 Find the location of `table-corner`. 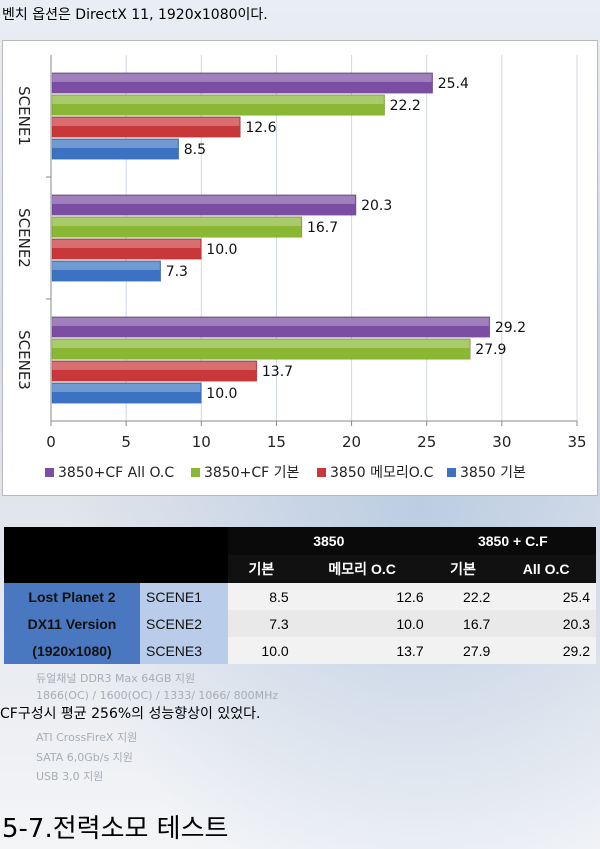

table-corner is located at coordinates (116, 555).